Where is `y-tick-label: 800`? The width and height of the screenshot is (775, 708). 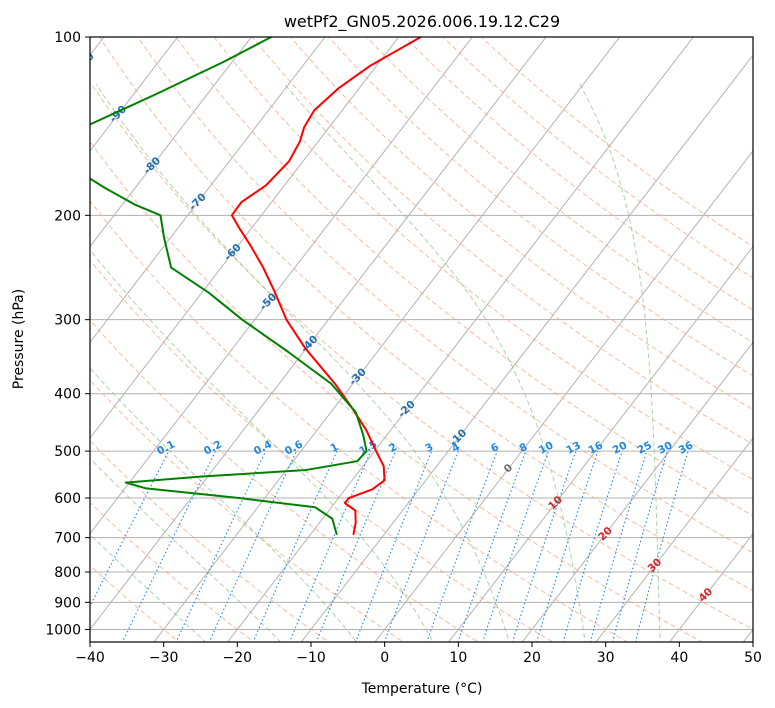
y-tick-label: 800 is located at coordinates (67, 573).